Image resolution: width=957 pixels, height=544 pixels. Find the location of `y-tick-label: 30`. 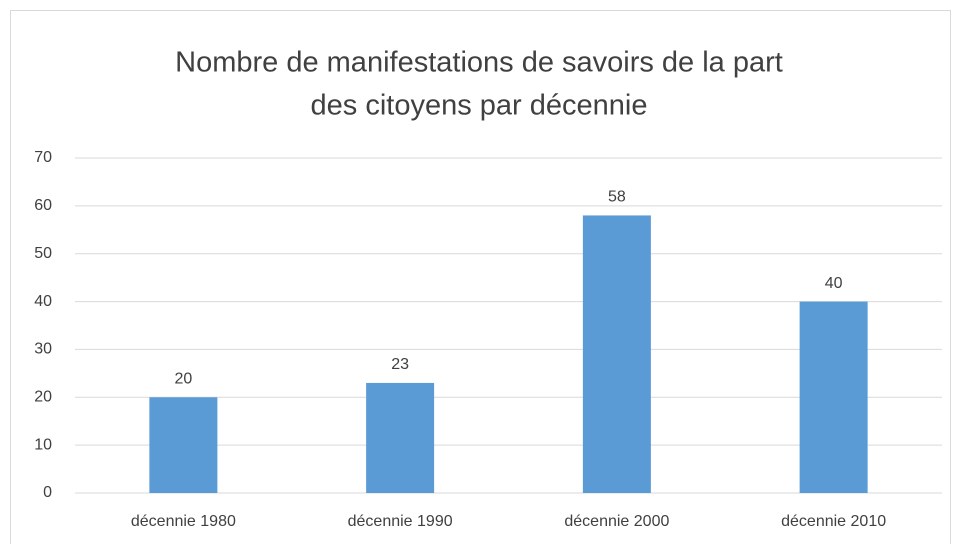

y-tick-label: 30 is located at coordinates (43, 349).